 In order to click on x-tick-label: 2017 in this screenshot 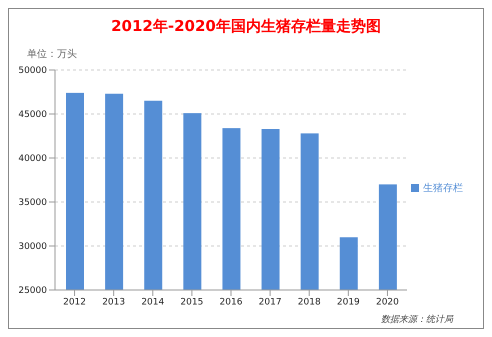, I will do `click(270, 302)`.